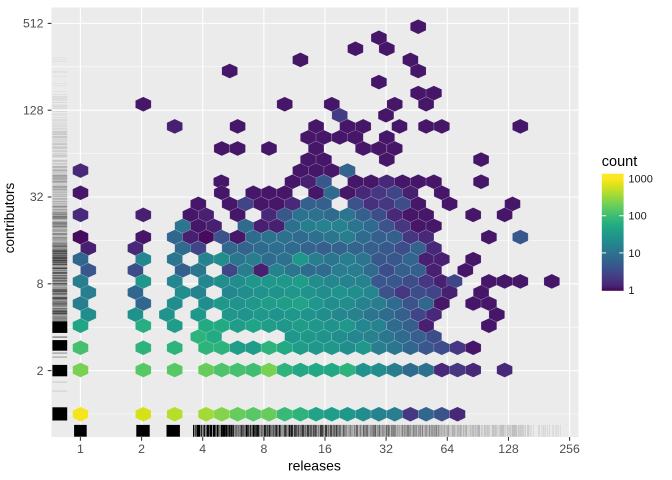 This screenshot has width=672, height=480. Describe the element at coordinates (202, 449) in the screenshot. I see `svg-text: 4` at that location.